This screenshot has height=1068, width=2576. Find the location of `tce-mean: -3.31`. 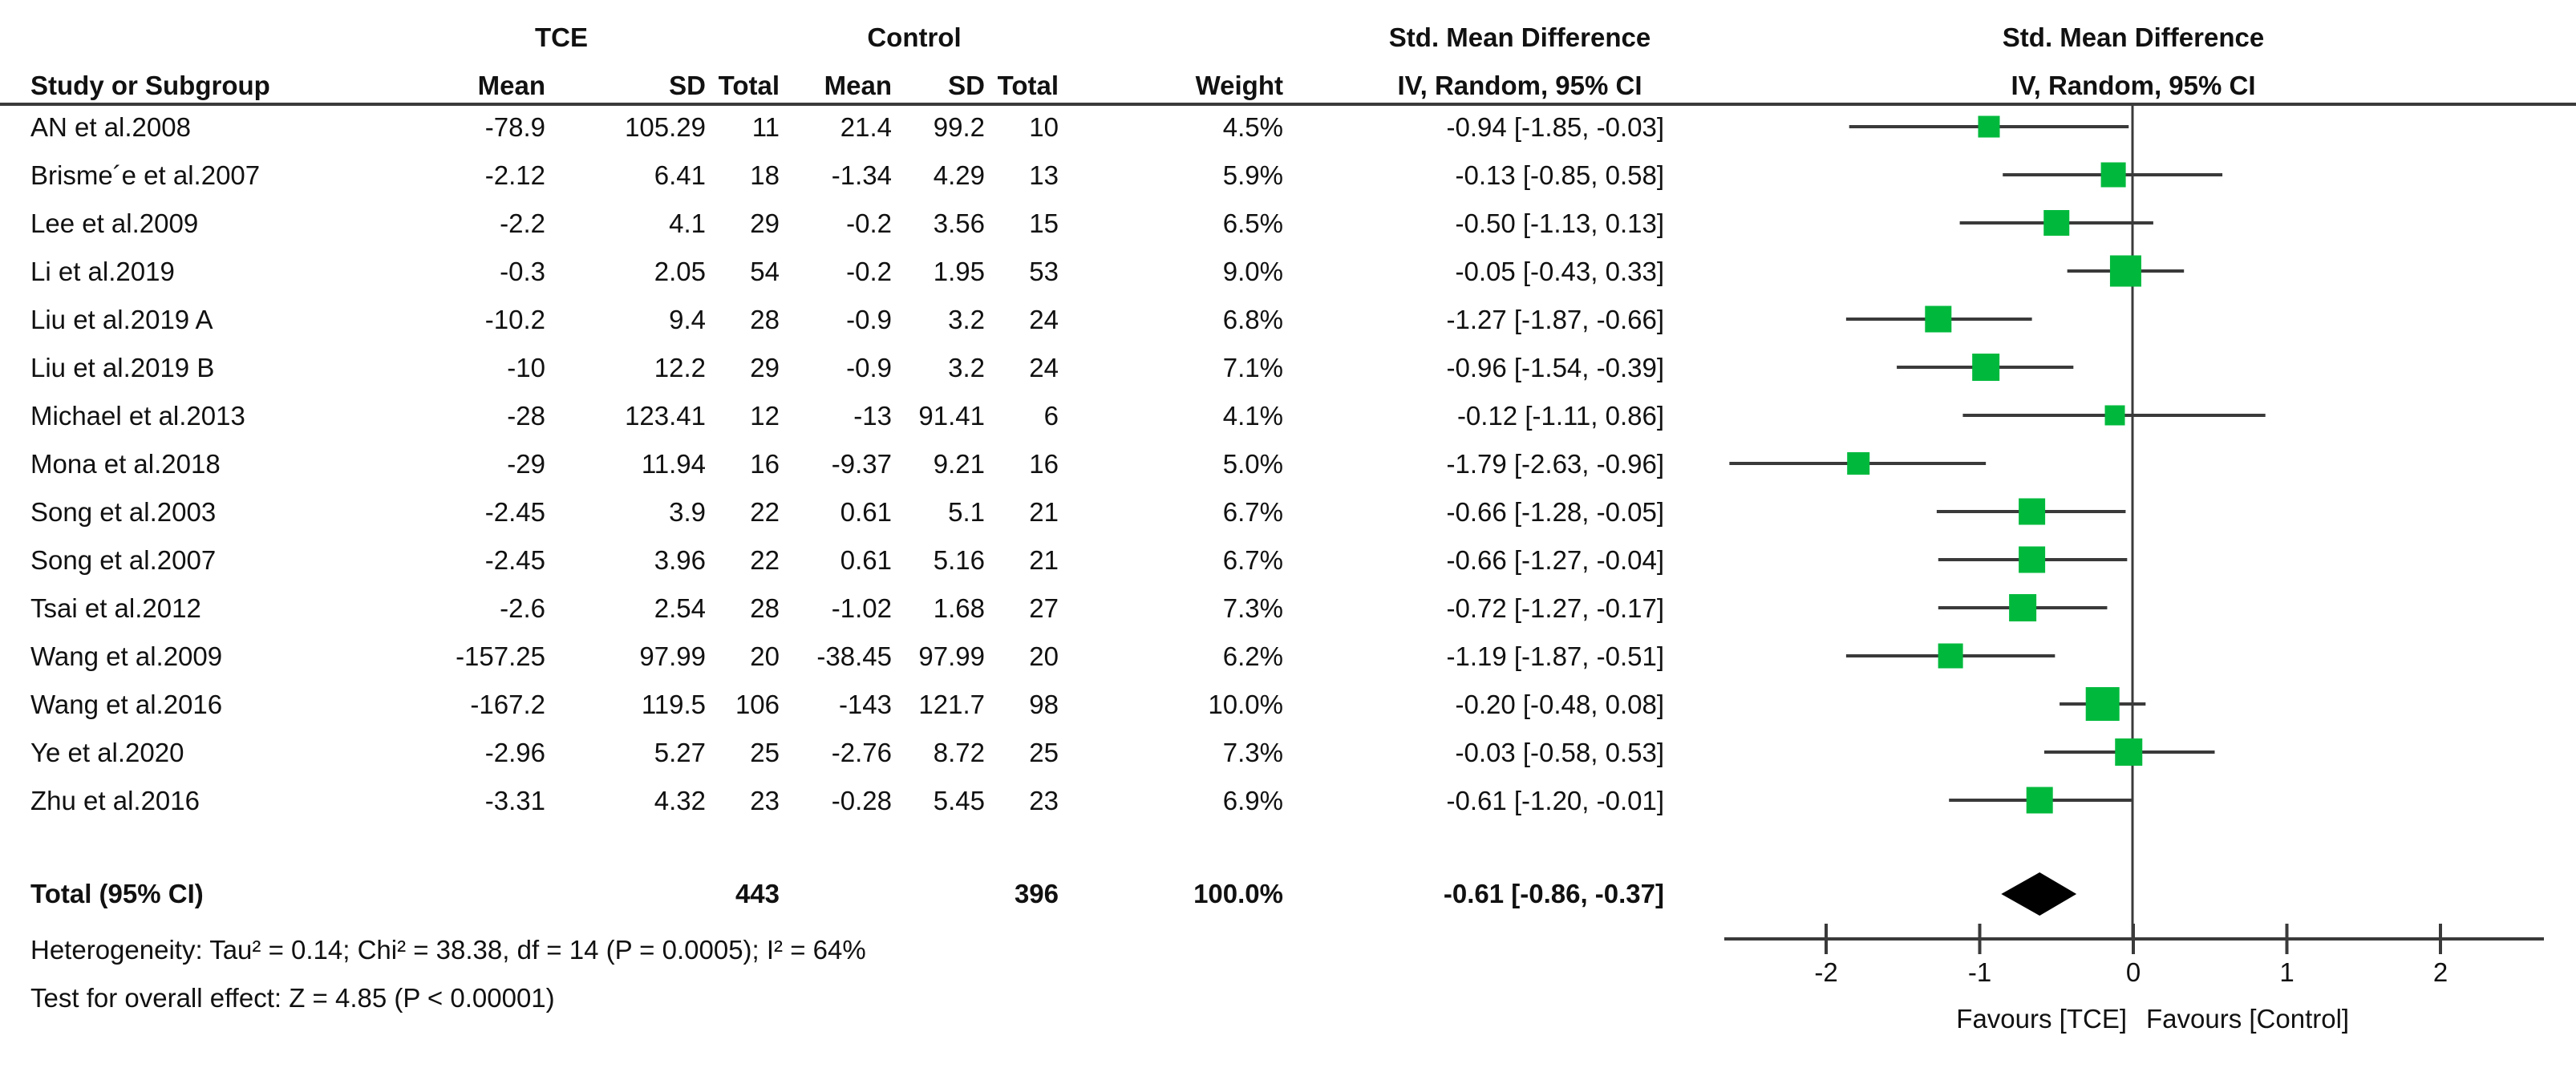

tce-mean: -3.31 is located at coordinates (514, 800).